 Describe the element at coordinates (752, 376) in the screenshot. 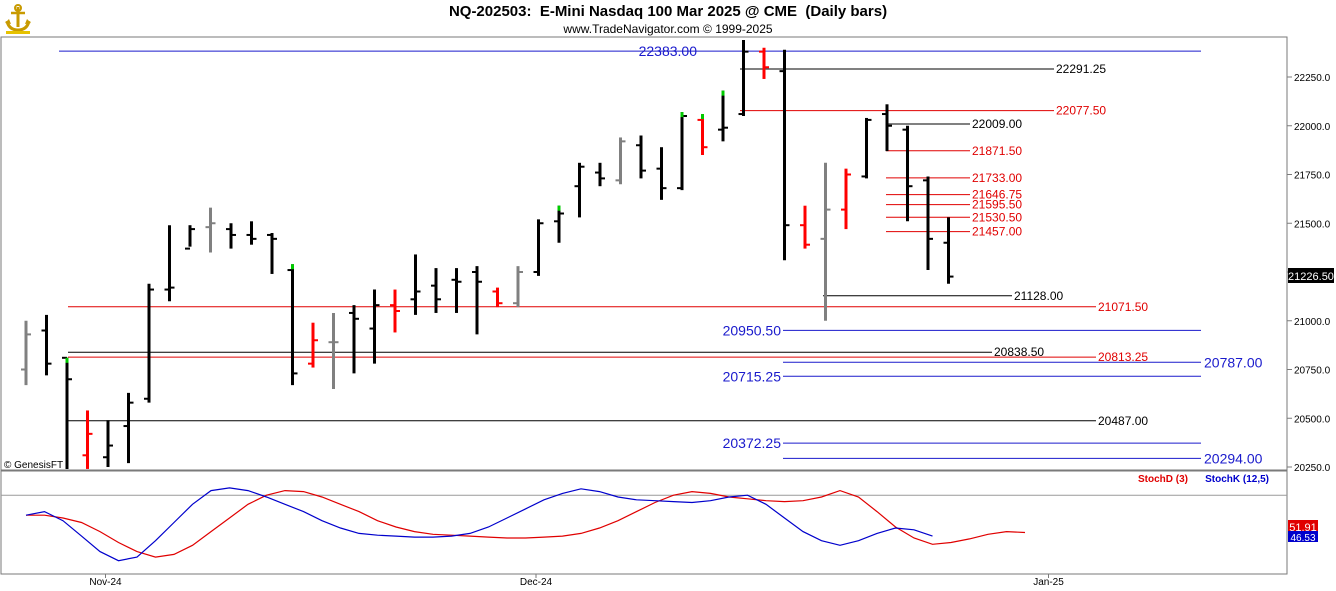

I see `level-label: 20715.25` at that location.